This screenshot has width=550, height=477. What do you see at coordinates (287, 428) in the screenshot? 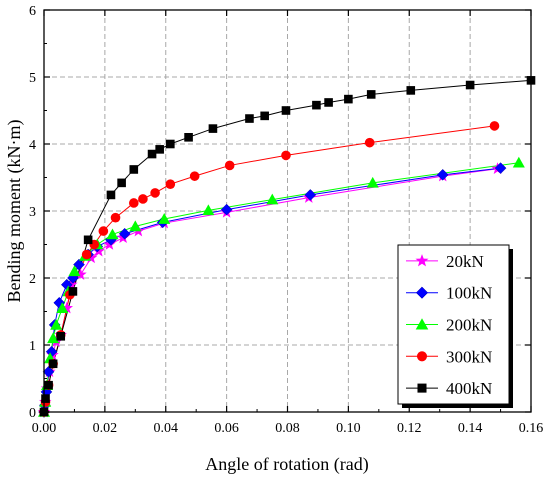
I see `x-tick-label: 0.08` at bounding box center [287, 428].